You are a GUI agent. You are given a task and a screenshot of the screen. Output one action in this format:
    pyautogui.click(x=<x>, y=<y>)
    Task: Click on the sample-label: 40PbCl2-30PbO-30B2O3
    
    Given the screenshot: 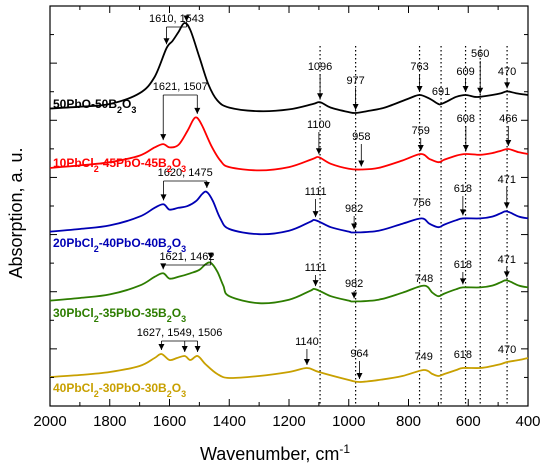 What is the action you would take?
    pyautogui.click(x=119, y=390)
    